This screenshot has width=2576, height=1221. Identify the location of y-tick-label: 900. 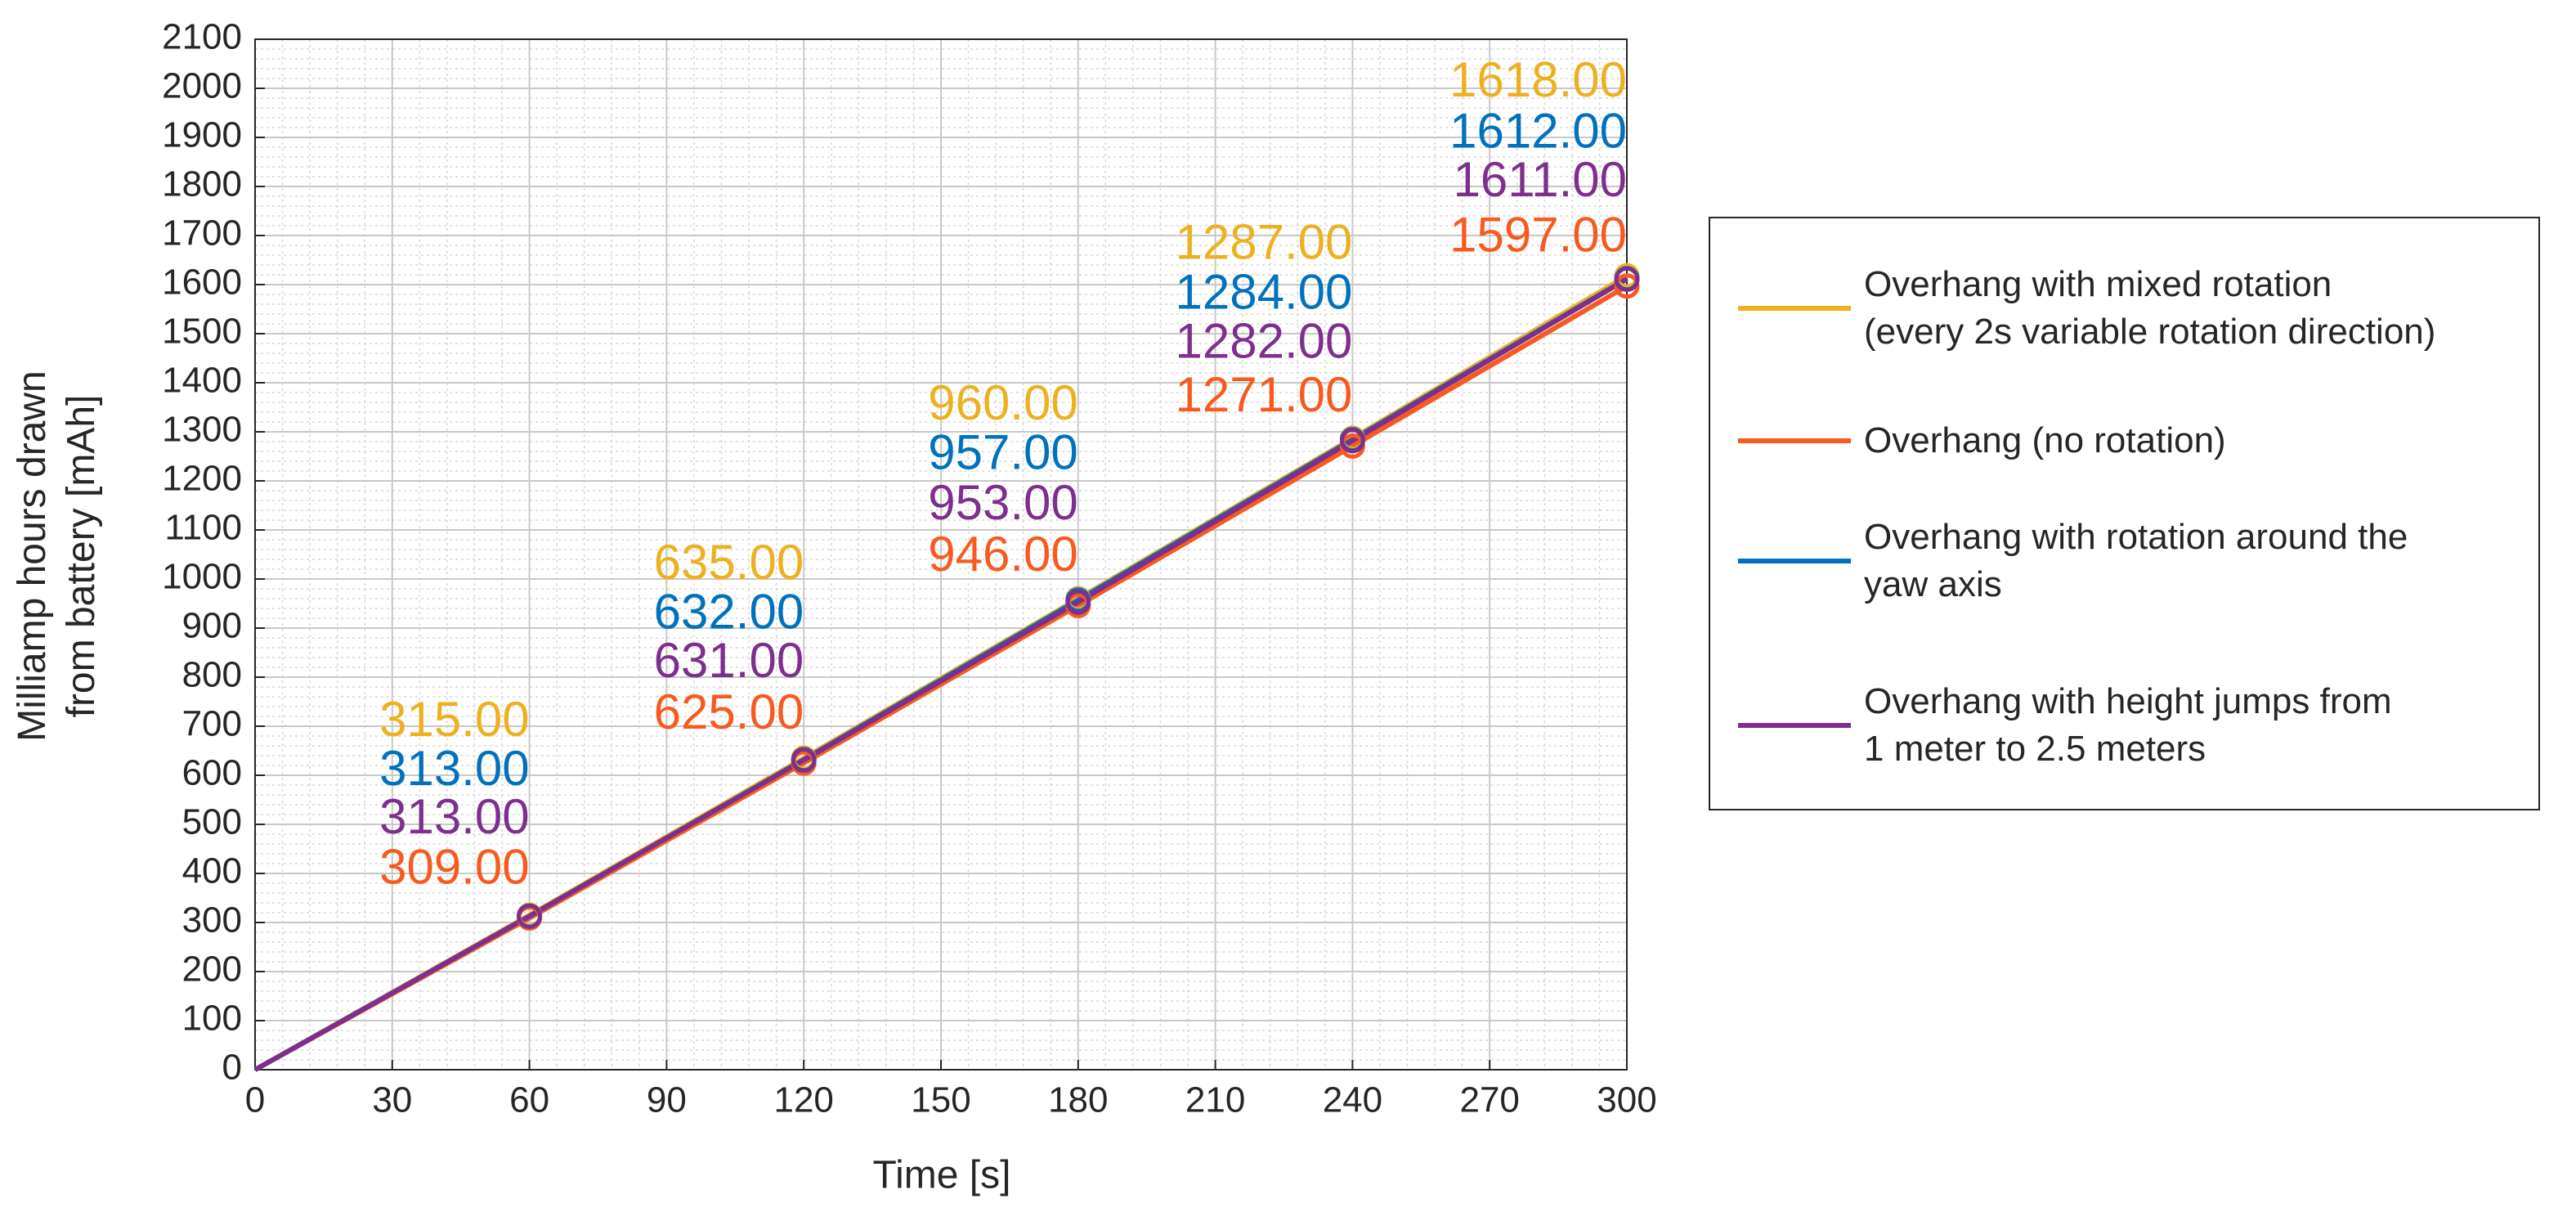
(212, 626).